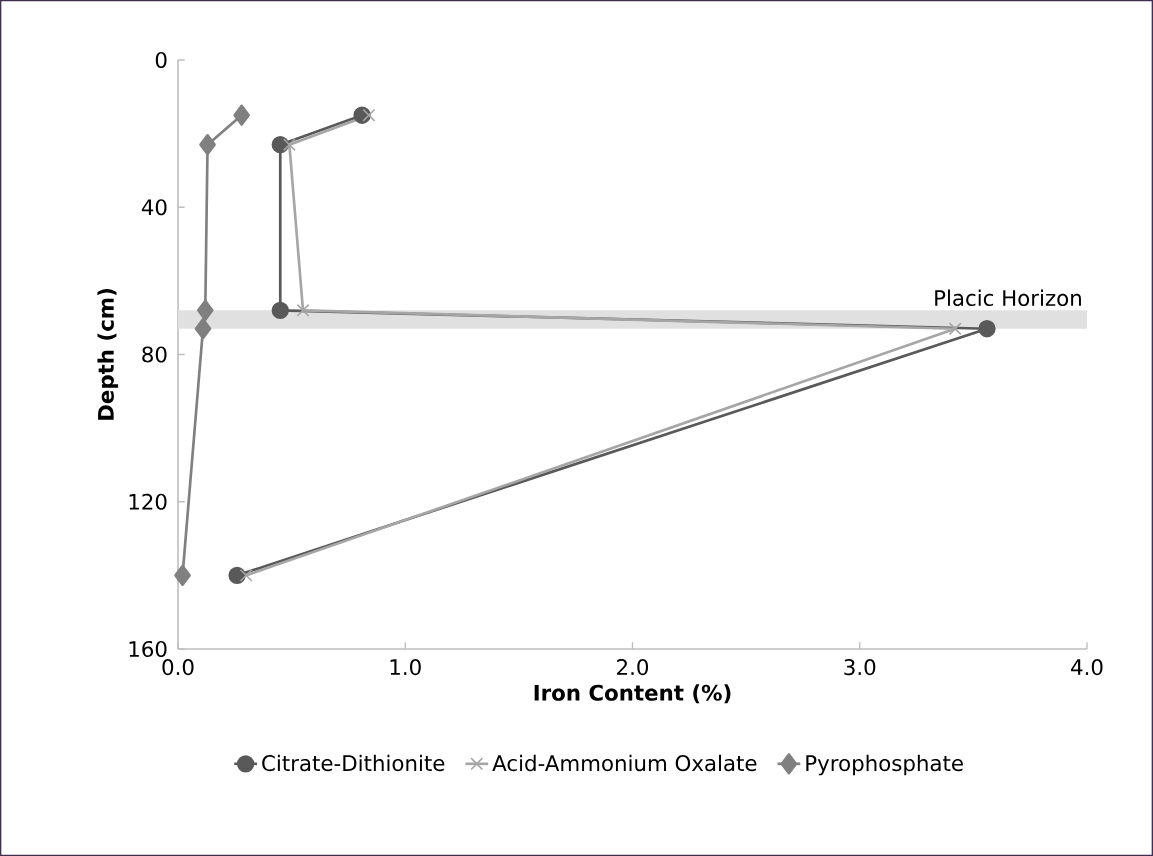  What do you see at coordinates (884, 765) in the screenshot?
I see `legend-label: Pyrophosphate` at bounding box center [884, 765].